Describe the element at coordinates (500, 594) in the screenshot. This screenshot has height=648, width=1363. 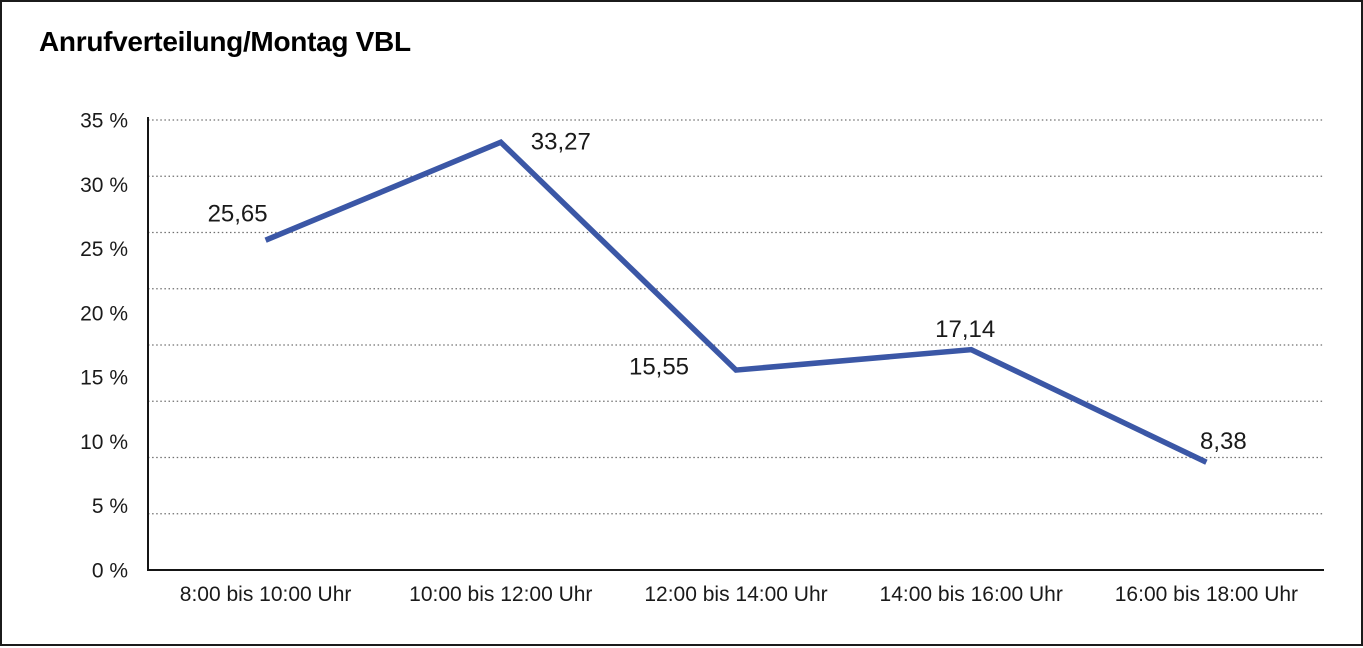
I see `x-tick-label: 10:00 bis 12:00 Uhr` at that location.